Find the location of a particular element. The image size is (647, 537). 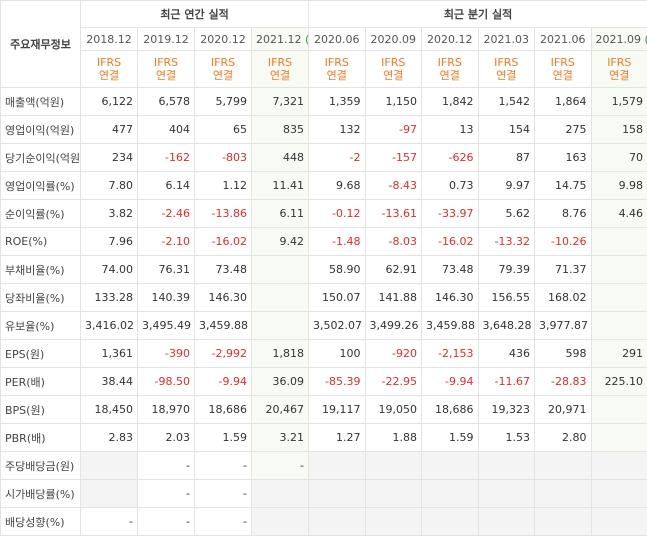

value-cell: 1,864 is located at coordinates (563, 101).